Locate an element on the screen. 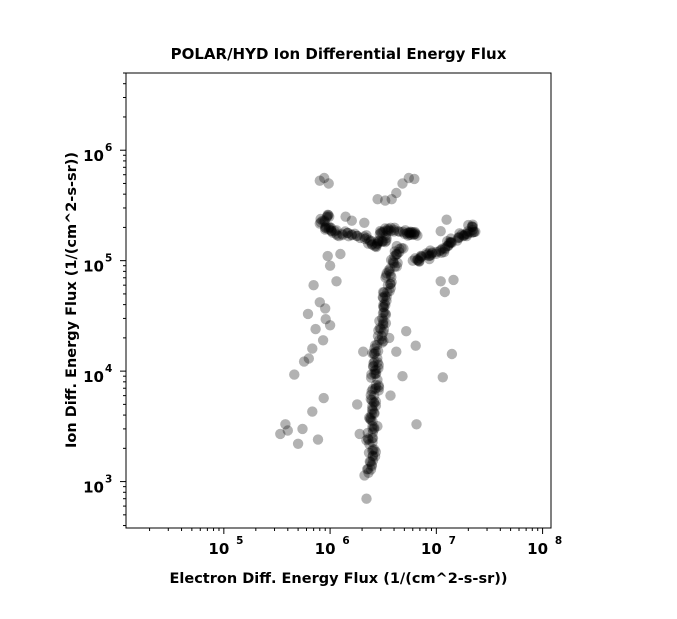  y-tick-exponent: 3 is located at coordinates (108, 480).